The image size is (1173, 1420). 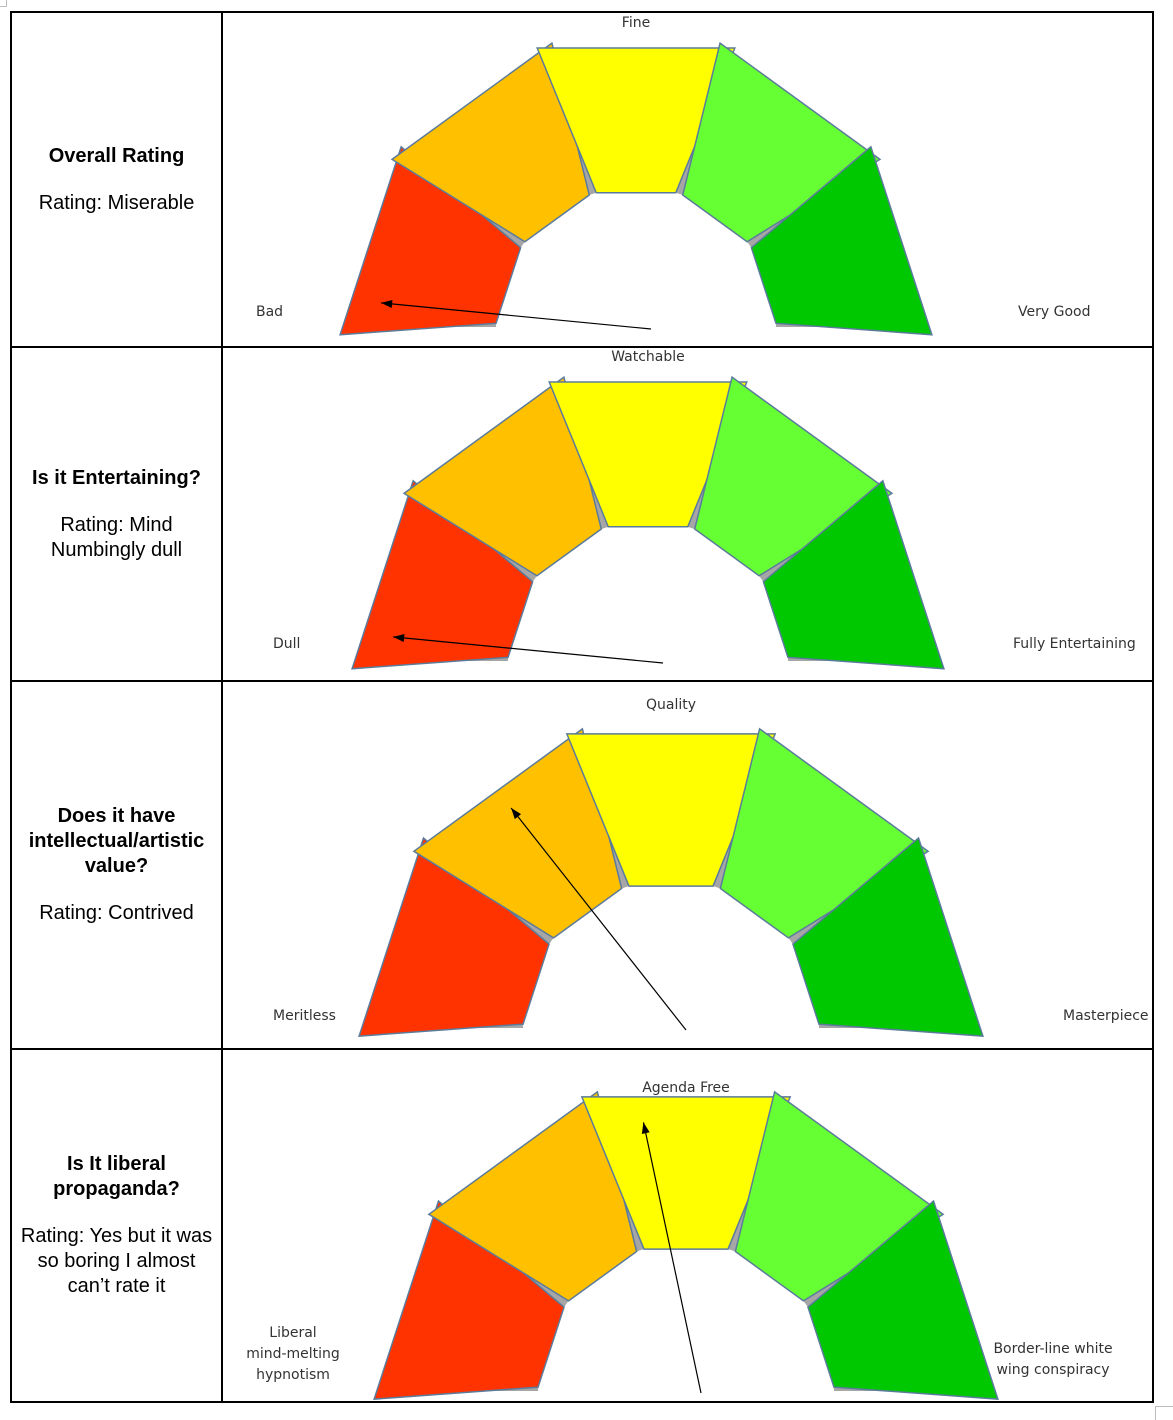 What do you see at coordinates (1106, 1016) in the screenshot?
I see `gauge-high-label: Masterpiece` at bounding box center [1106, 1016].